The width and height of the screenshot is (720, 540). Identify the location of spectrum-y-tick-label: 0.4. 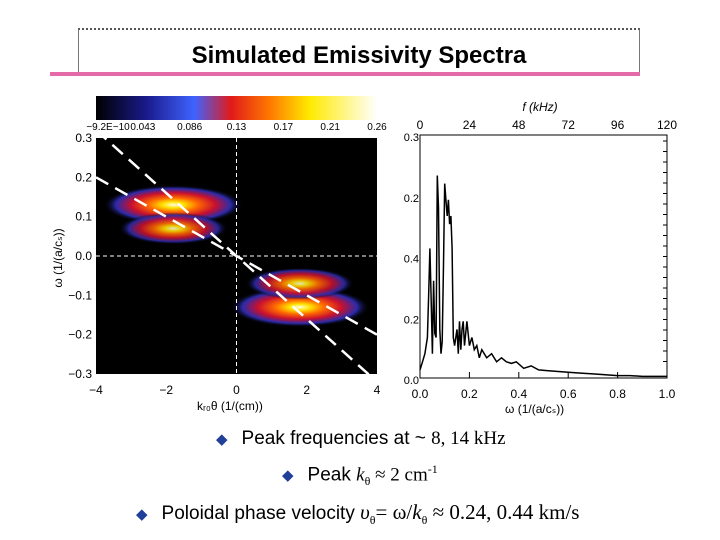
(411, 260).